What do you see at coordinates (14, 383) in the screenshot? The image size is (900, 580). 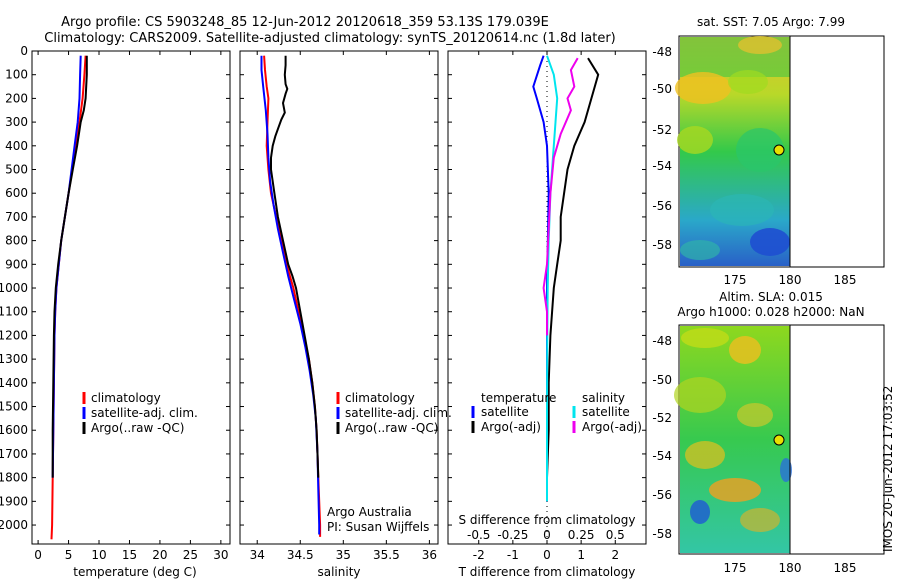 I see `ytick-label-1400: 1400` at bounding box center [14, 383].